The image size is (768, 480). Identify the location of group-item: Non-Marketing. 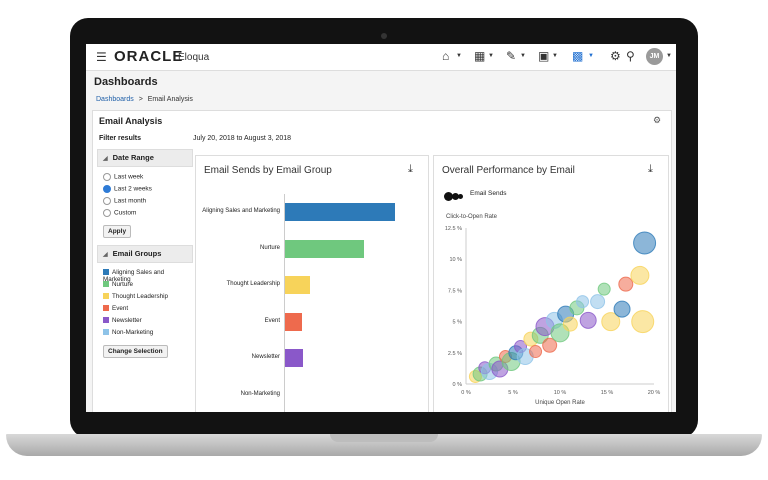
(128, 332).